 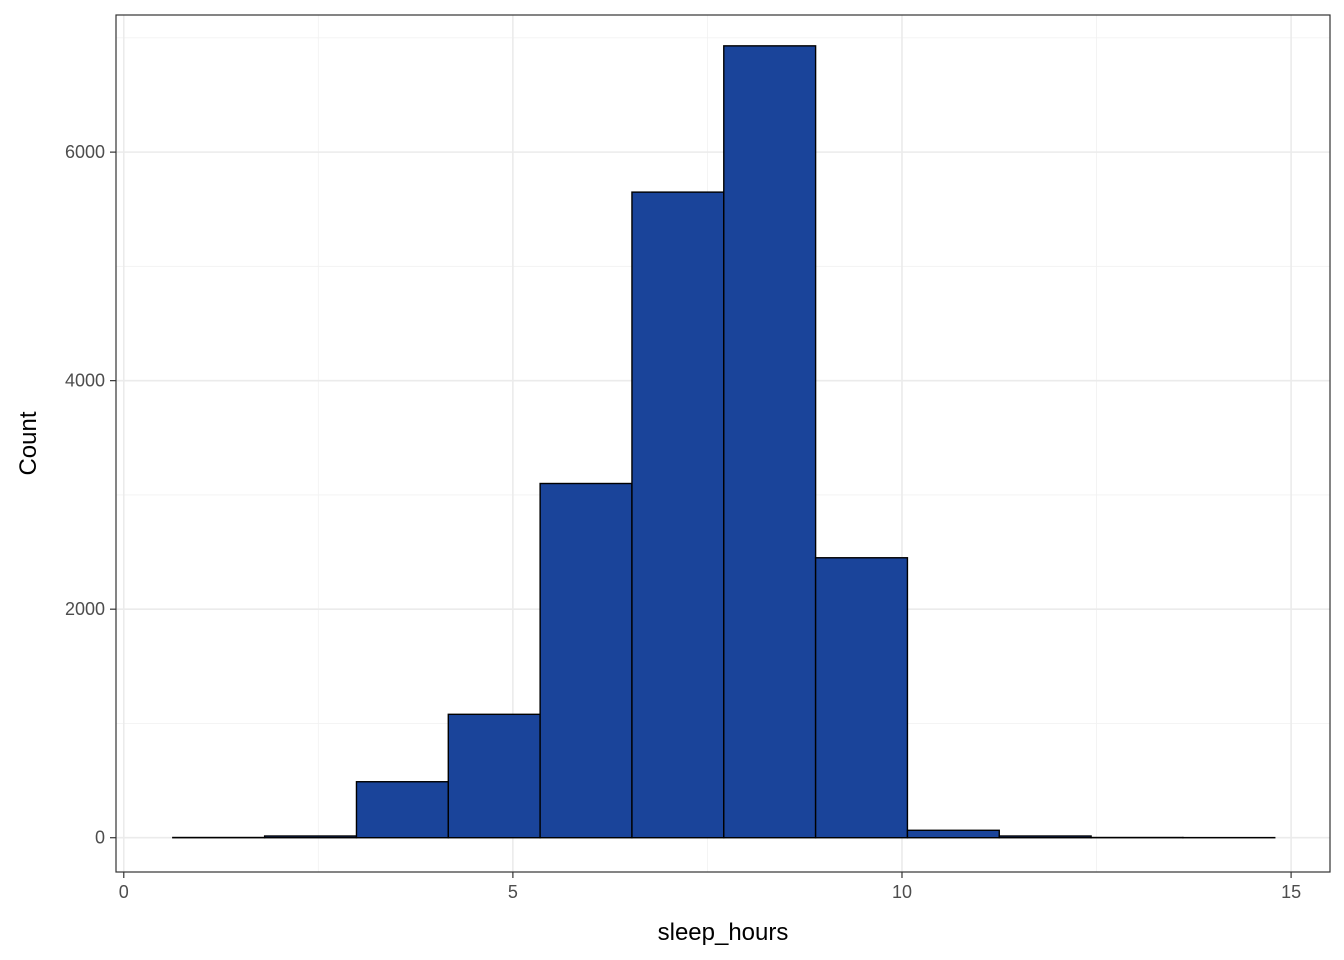 What do you see at coordinates (28, 443) in the screenshot?
I see `y-axis-title: Count` at bounding box center [28, 443].